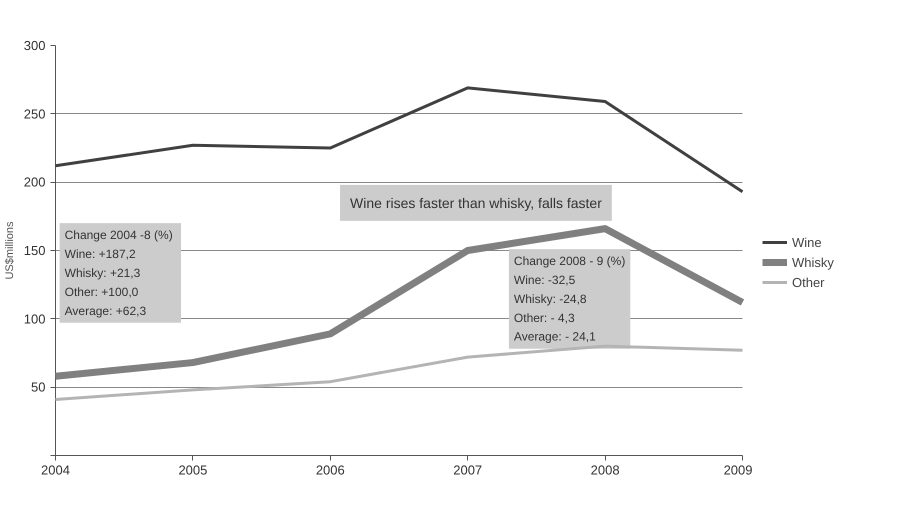 The image size is (908, 519). I want to click on x-tick-label: 2006, so click(330, 470).